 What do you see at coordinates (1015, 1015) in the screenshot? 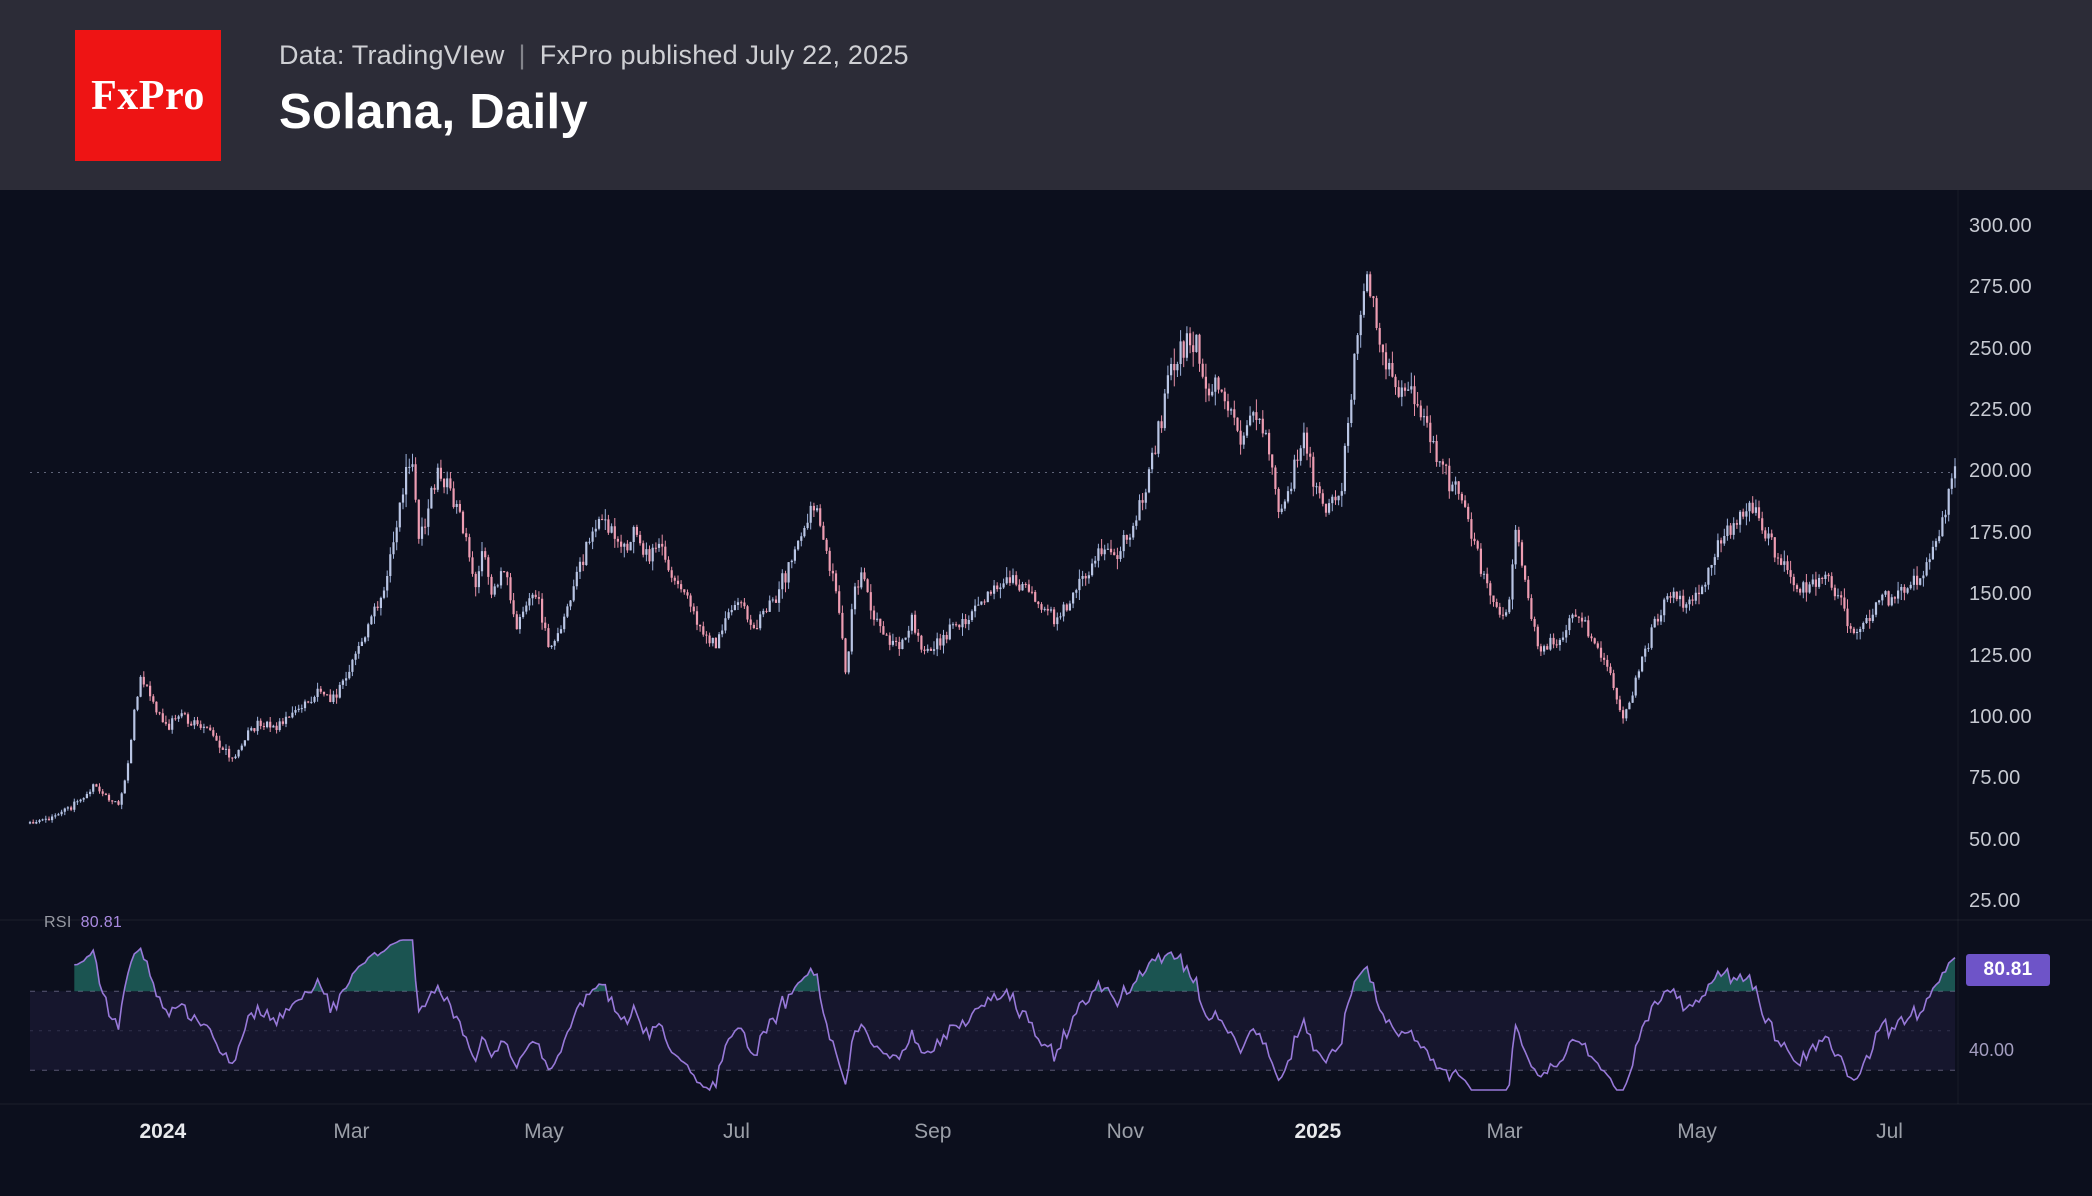
I see `rsi-line` at bounding box center [1015, 1015].